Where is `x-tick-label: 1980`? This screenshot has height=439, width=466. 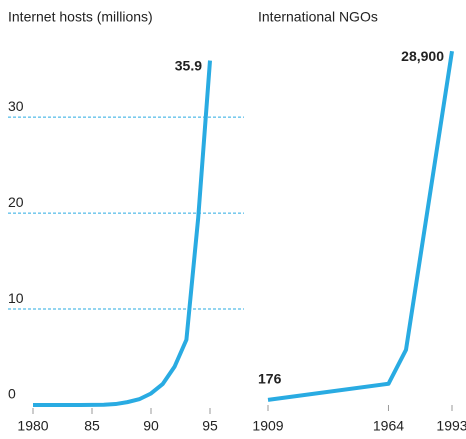 x-tick-label: 1980 is located at coordinates (32, 426).